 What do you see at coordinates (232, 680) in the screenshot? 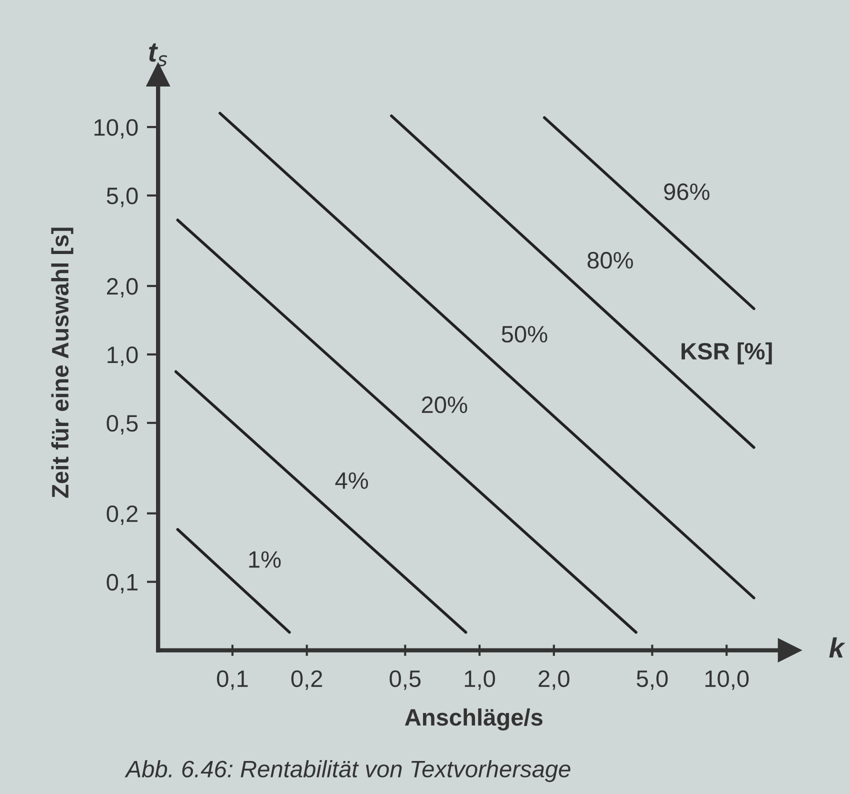
I see `x-tick-label: 0,1` at bounding box center [232, 680].